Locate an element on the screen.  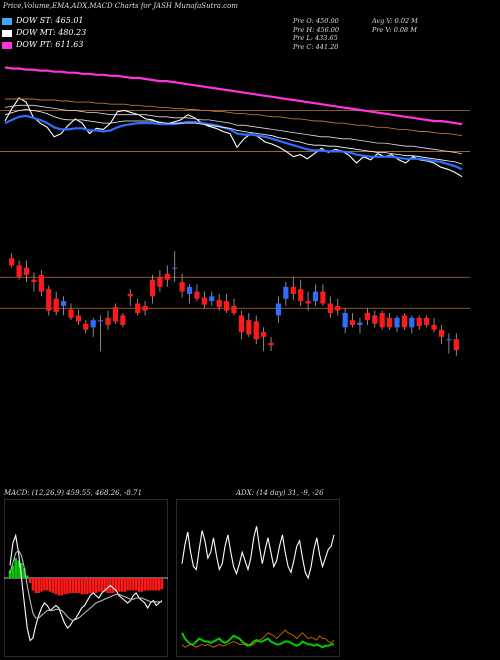
ema-series-mt is located at coordinates (233, 137).